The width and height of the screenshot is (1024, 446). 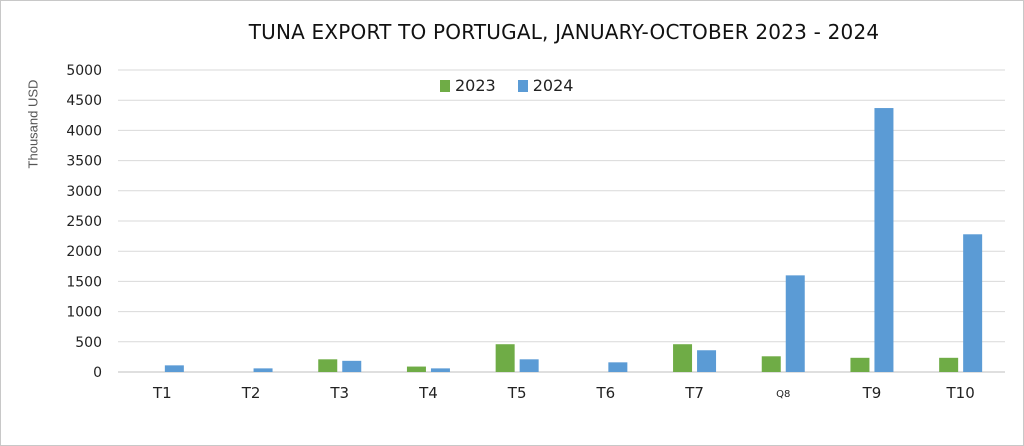 I want to click on bar-2023-Q8, so click(x=771, y=364).